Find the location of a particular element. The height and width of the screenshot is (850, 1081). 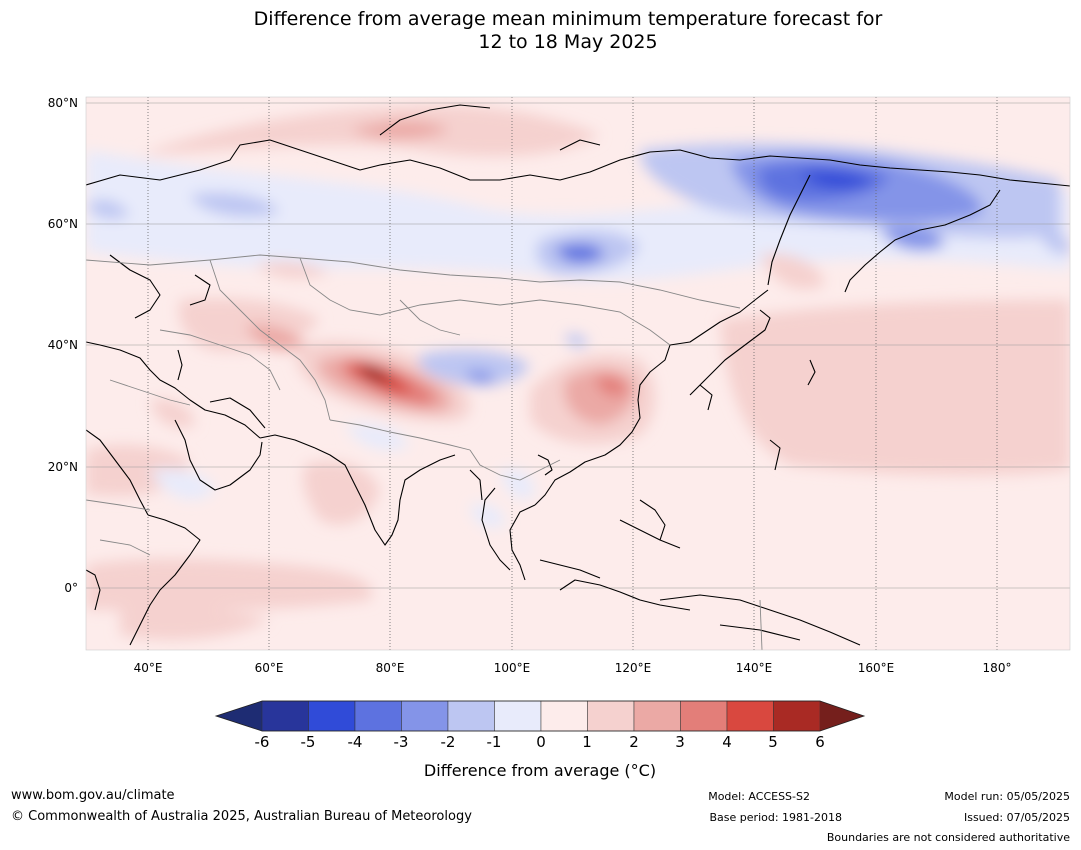

lat-label-40n: 40°N is located at coordinates (62, 345).